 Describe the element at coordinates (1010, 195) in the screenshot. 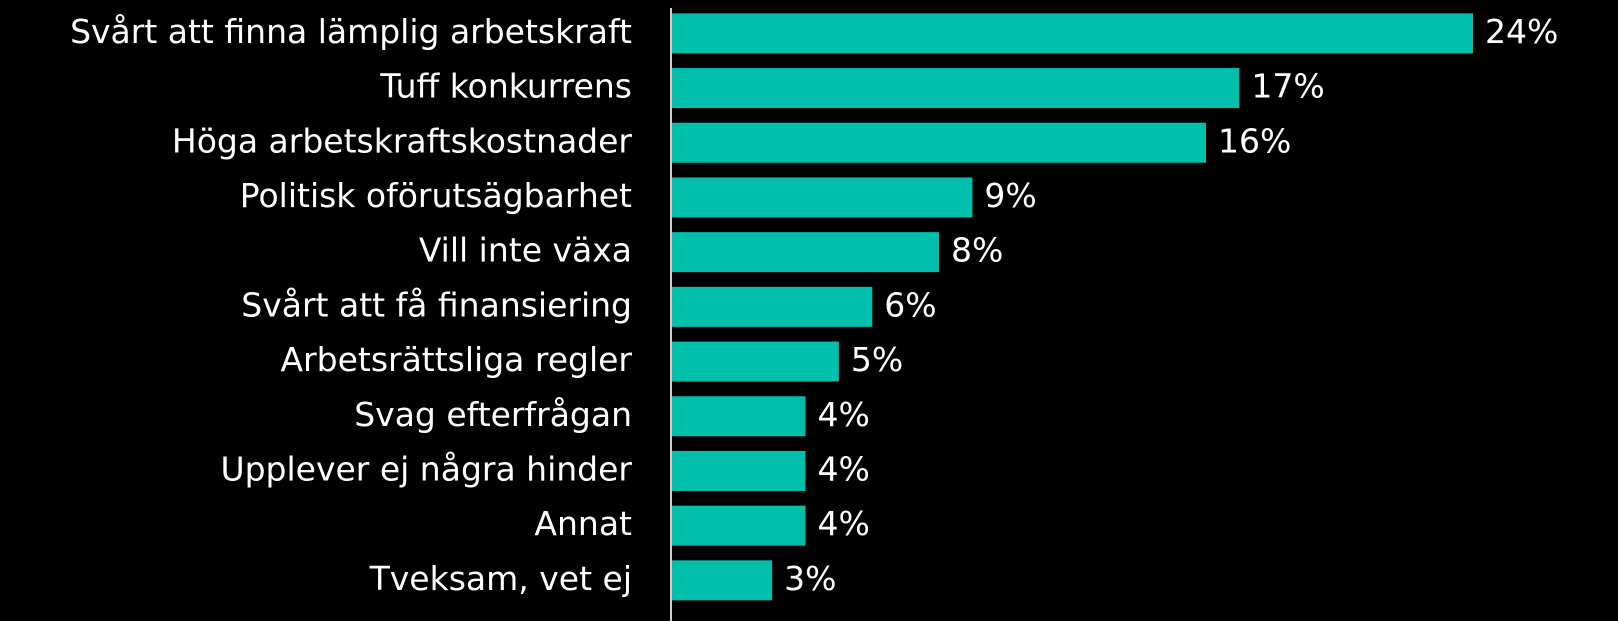

I see `value-label: 9%` at that location.